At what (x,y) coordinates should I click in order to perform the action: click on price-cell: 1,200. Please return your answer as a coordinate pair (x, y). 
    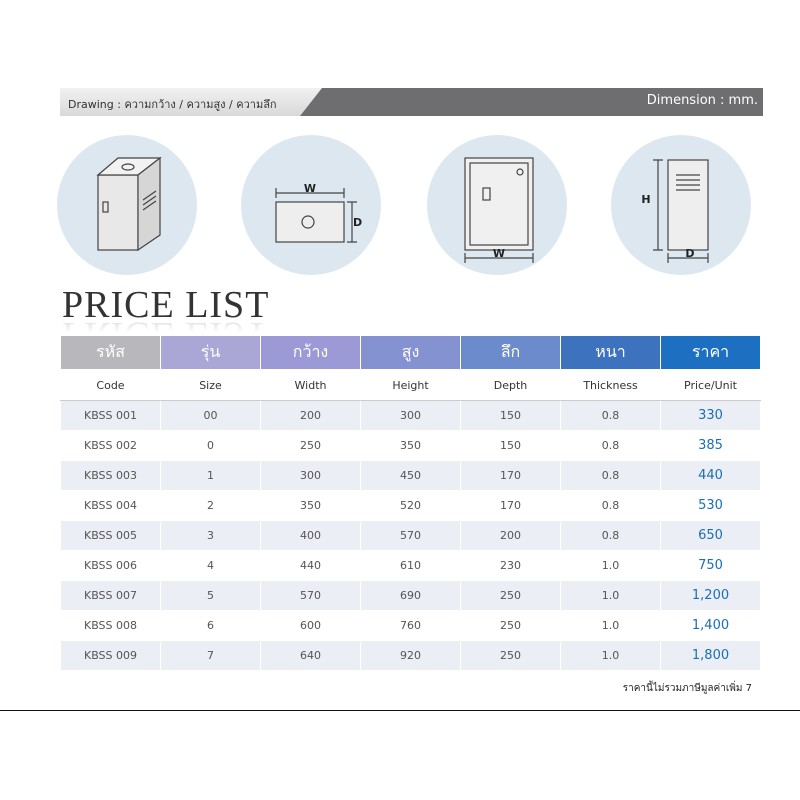
    Looking at the image, I should click on (710, 595).